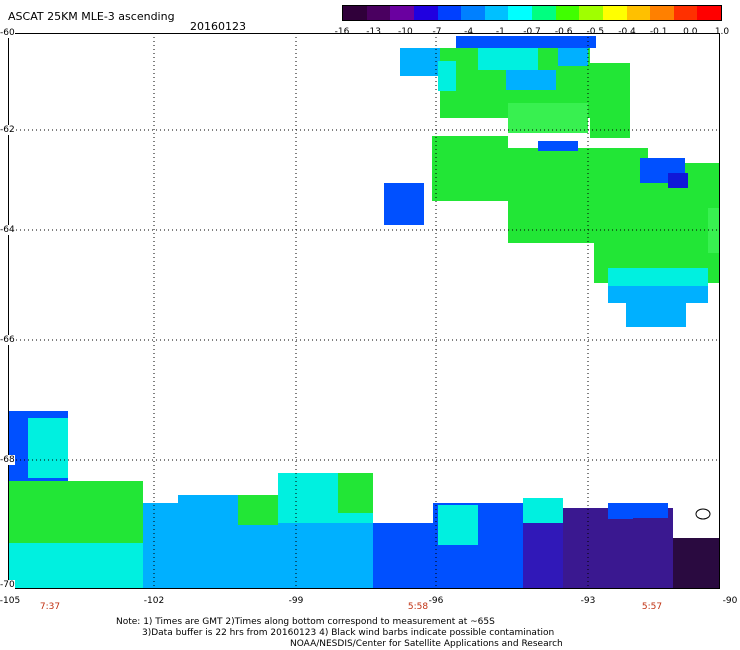  I want to click on lat-label: -62, so click(7, 130).